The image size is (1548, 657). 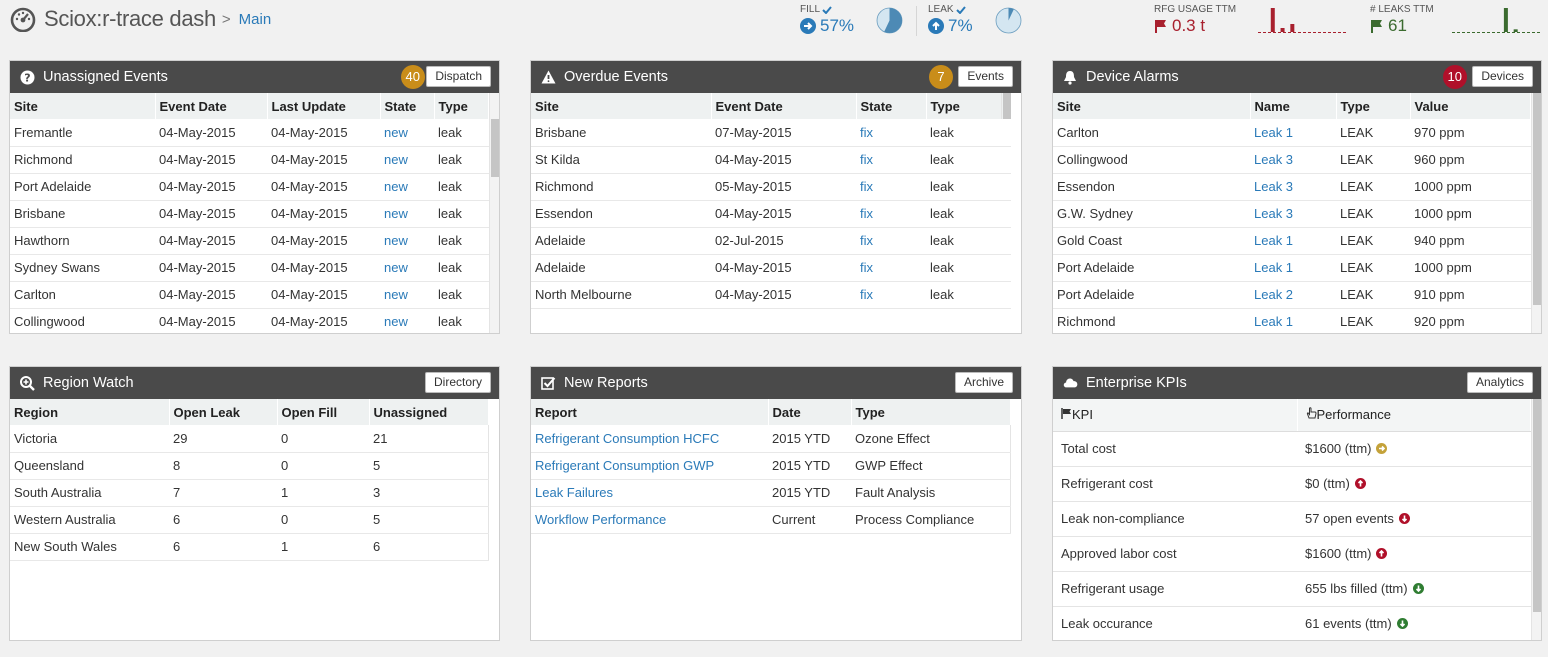 I want to click on region-row: Victoria 29 0 21, so click(x=249, y=439).